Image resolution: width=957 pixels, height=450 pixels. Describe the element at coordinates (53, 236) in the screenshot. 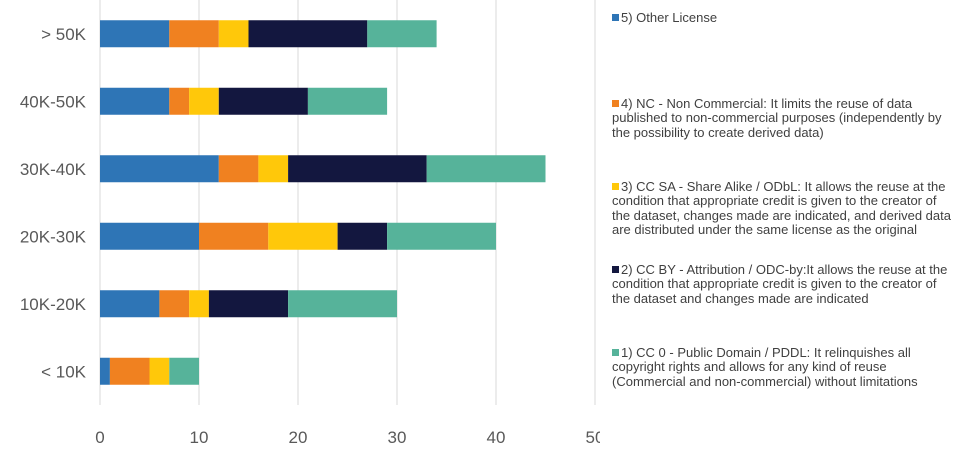

I see `category-label: 20K-30K` at that location.